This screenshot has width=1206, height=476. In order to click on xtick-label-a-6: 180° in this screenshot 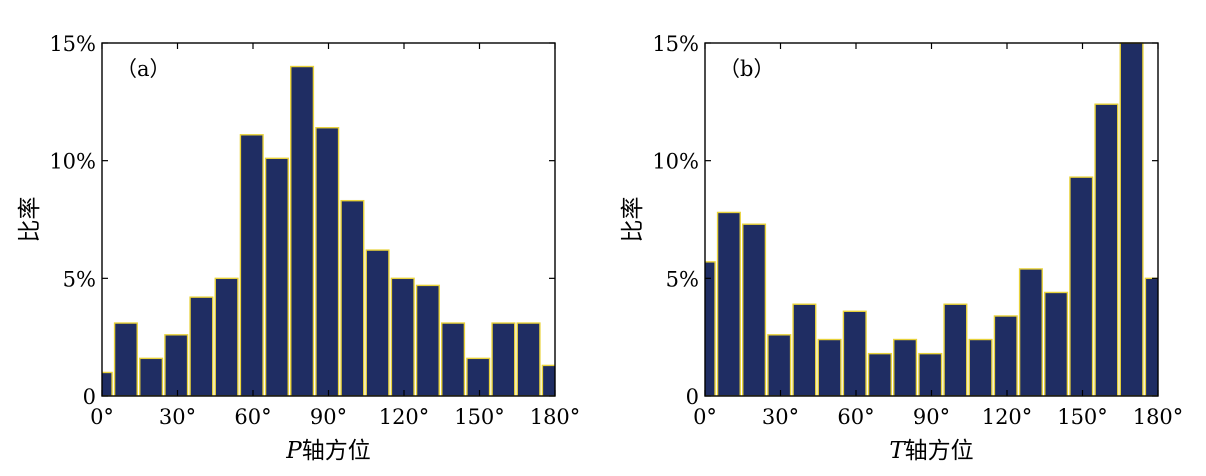, I will do `click(555, 417)`.